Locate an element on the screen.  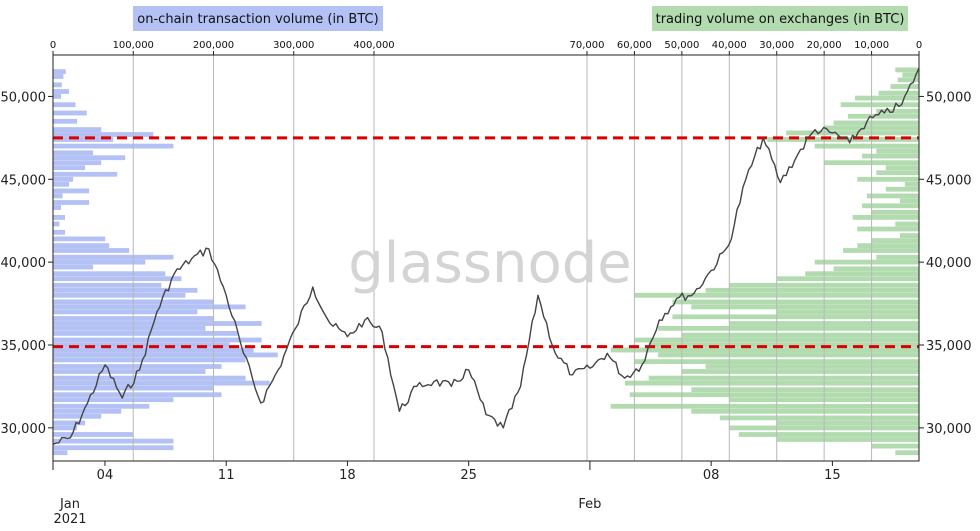
top-tick-label: 50,000 is located at coordinates (681, 45).